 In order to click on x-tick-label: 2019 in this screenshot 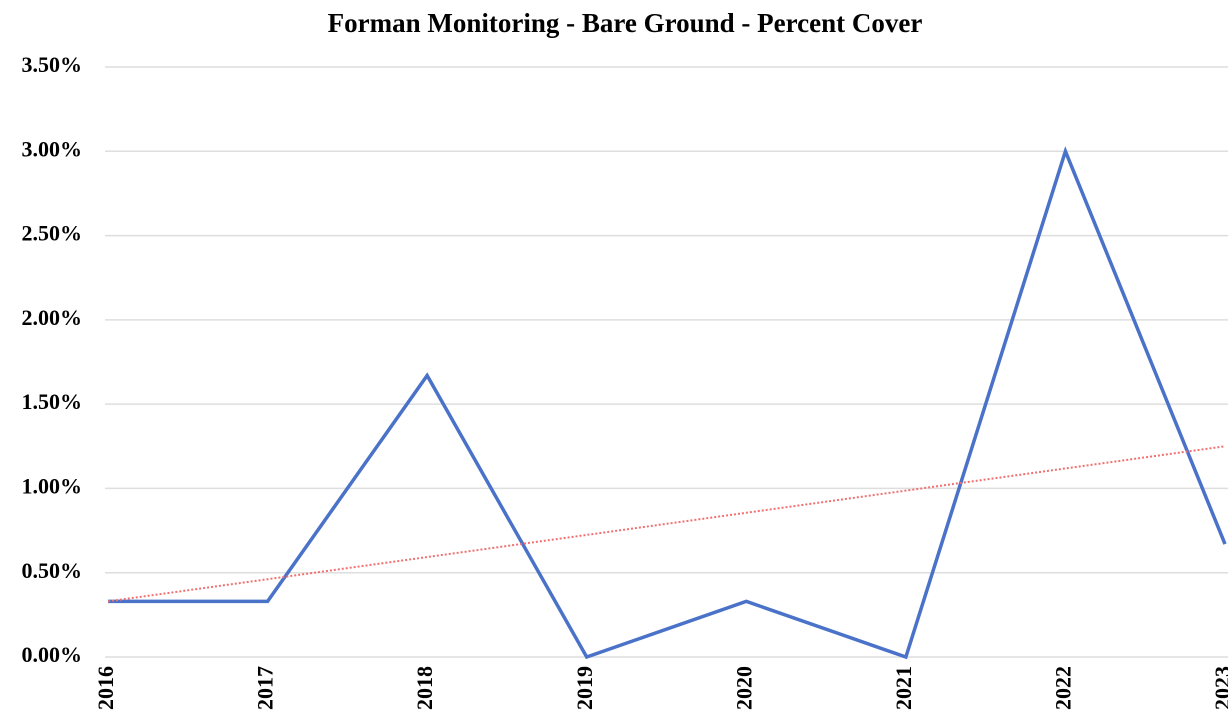, I will do `click(584, 688)`.